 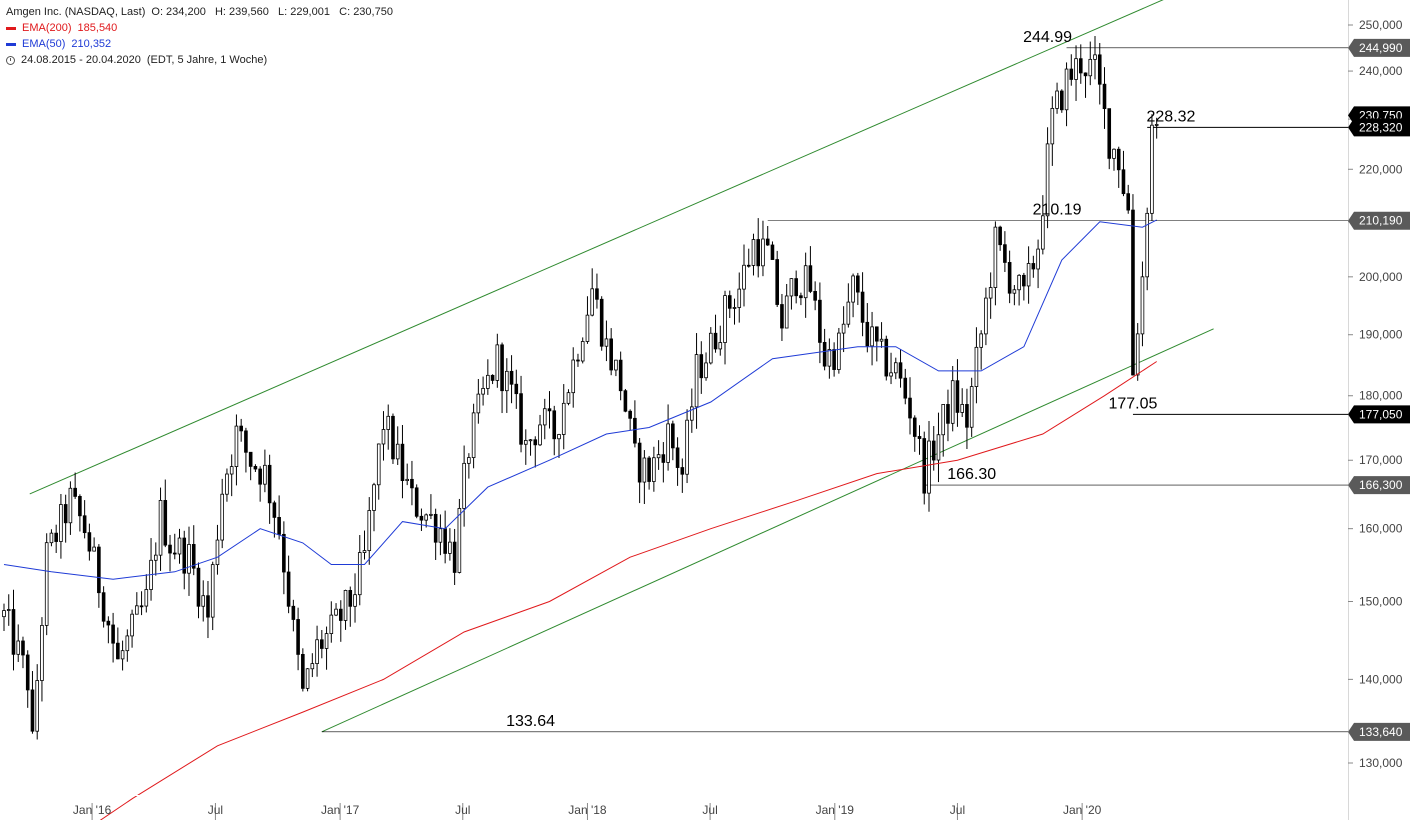 I want to click on x-tick-label: Jan '16, so click(x=92, y=810).